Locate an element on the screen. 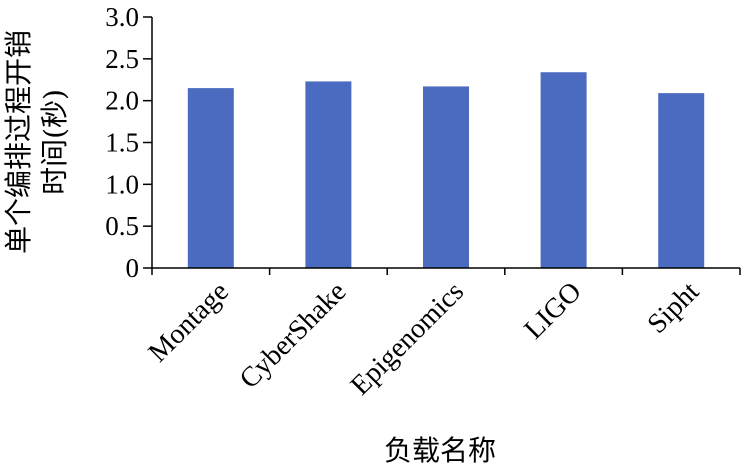 The width and height of the screenshot is (742, 473). bar-montage is located at coordinates (210, 178).